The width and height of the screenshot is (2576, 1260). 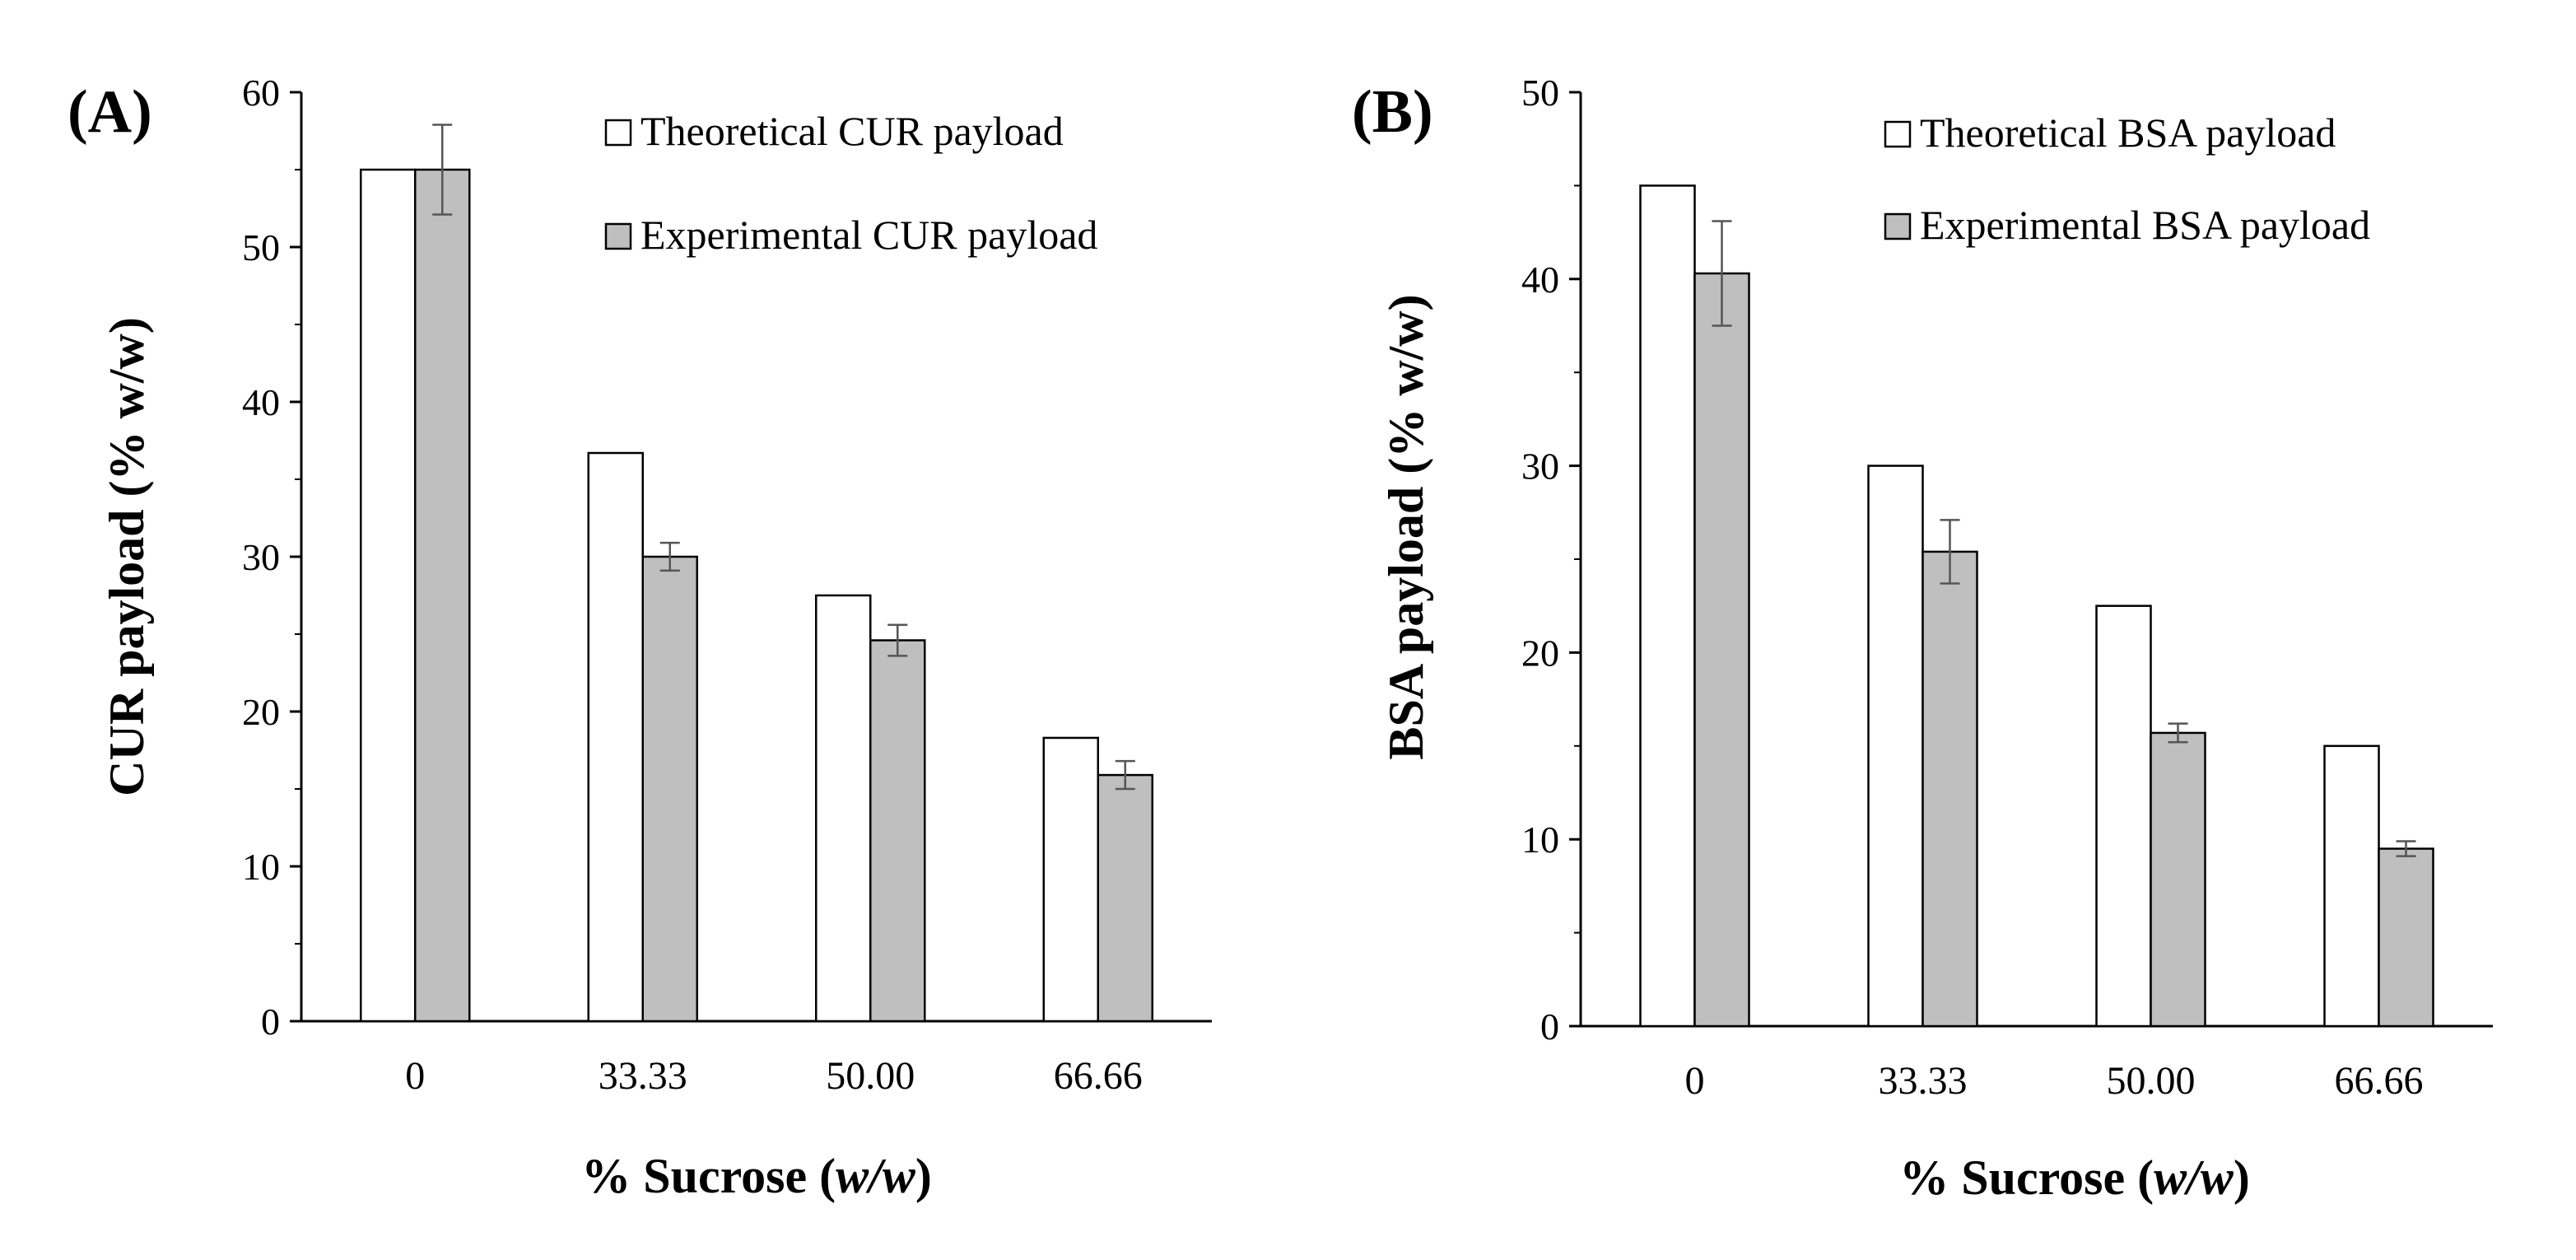 What do you see at coordinates (852, 131) in the screenshot?
I see `legend-label-theoretical: Theoretical CUR payload` at bounding box center [852, 131].